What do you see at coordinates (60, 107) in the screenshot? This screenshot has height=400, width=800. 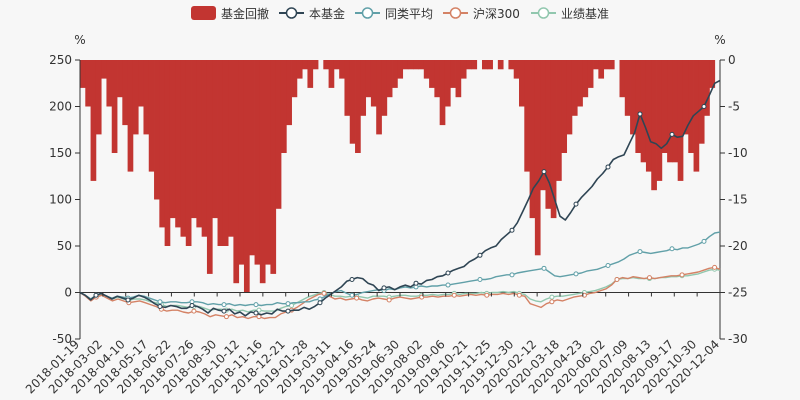 I see `y-left-tick-label: 200` at bounding box center [60, 107].